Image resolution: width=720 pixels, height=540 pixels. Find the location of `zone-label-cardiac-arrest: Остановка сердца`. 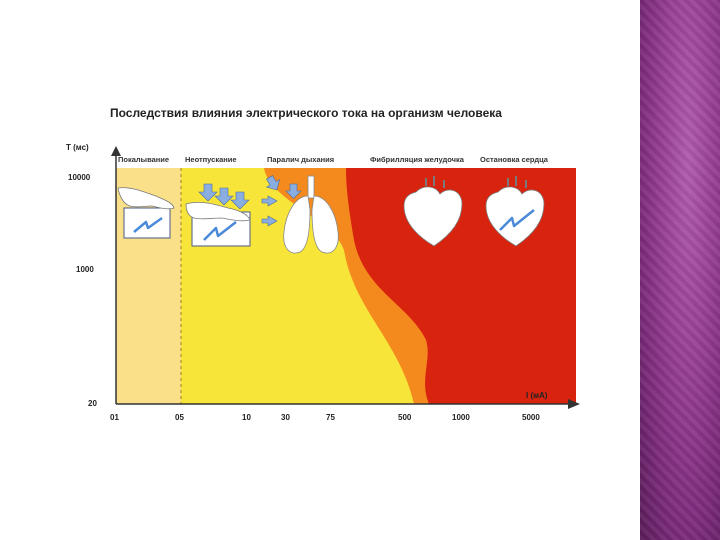

zone-label-cardiac-arrest: Остановка сердца is located at coordinates (514, 159).